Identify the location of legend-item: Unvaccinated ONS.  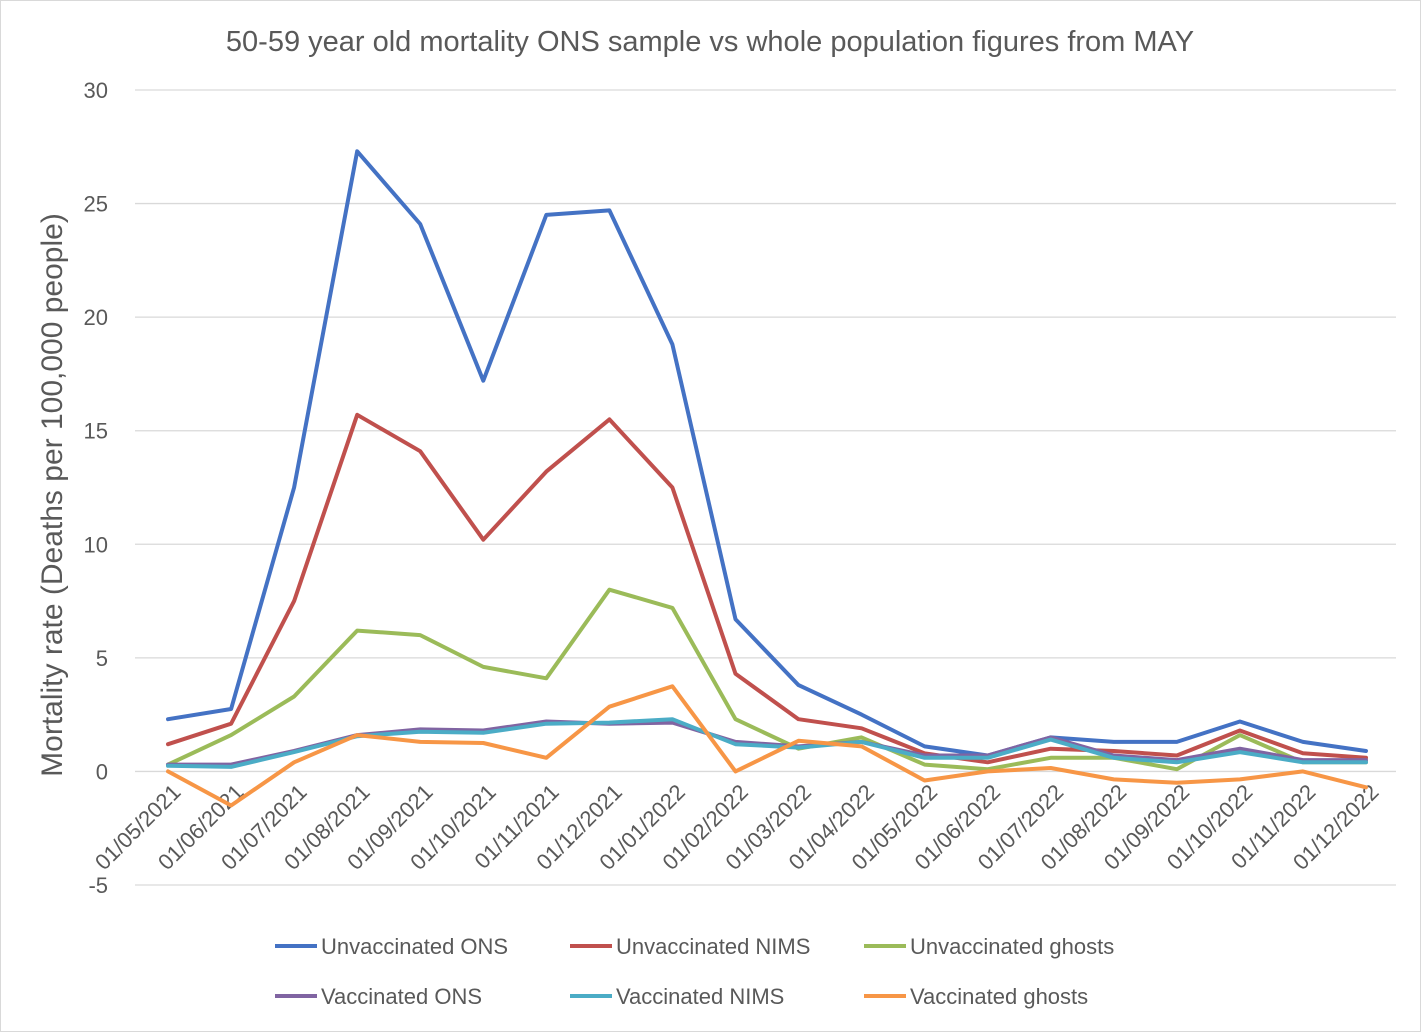
(391, 946).